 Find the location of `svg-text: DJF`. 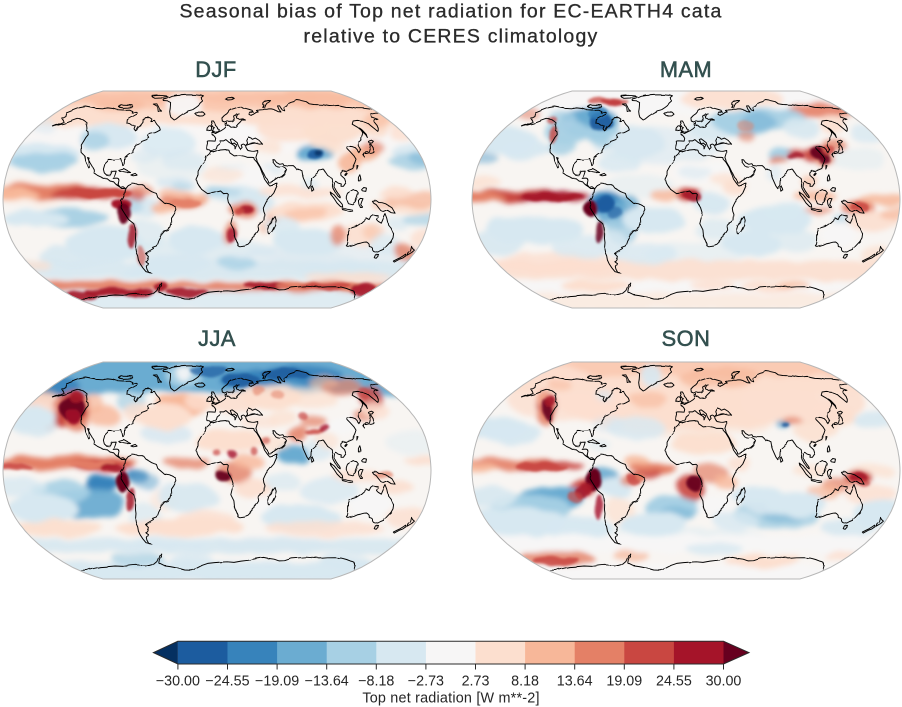

svg-text: DJF is located at coordinates (215, 69).